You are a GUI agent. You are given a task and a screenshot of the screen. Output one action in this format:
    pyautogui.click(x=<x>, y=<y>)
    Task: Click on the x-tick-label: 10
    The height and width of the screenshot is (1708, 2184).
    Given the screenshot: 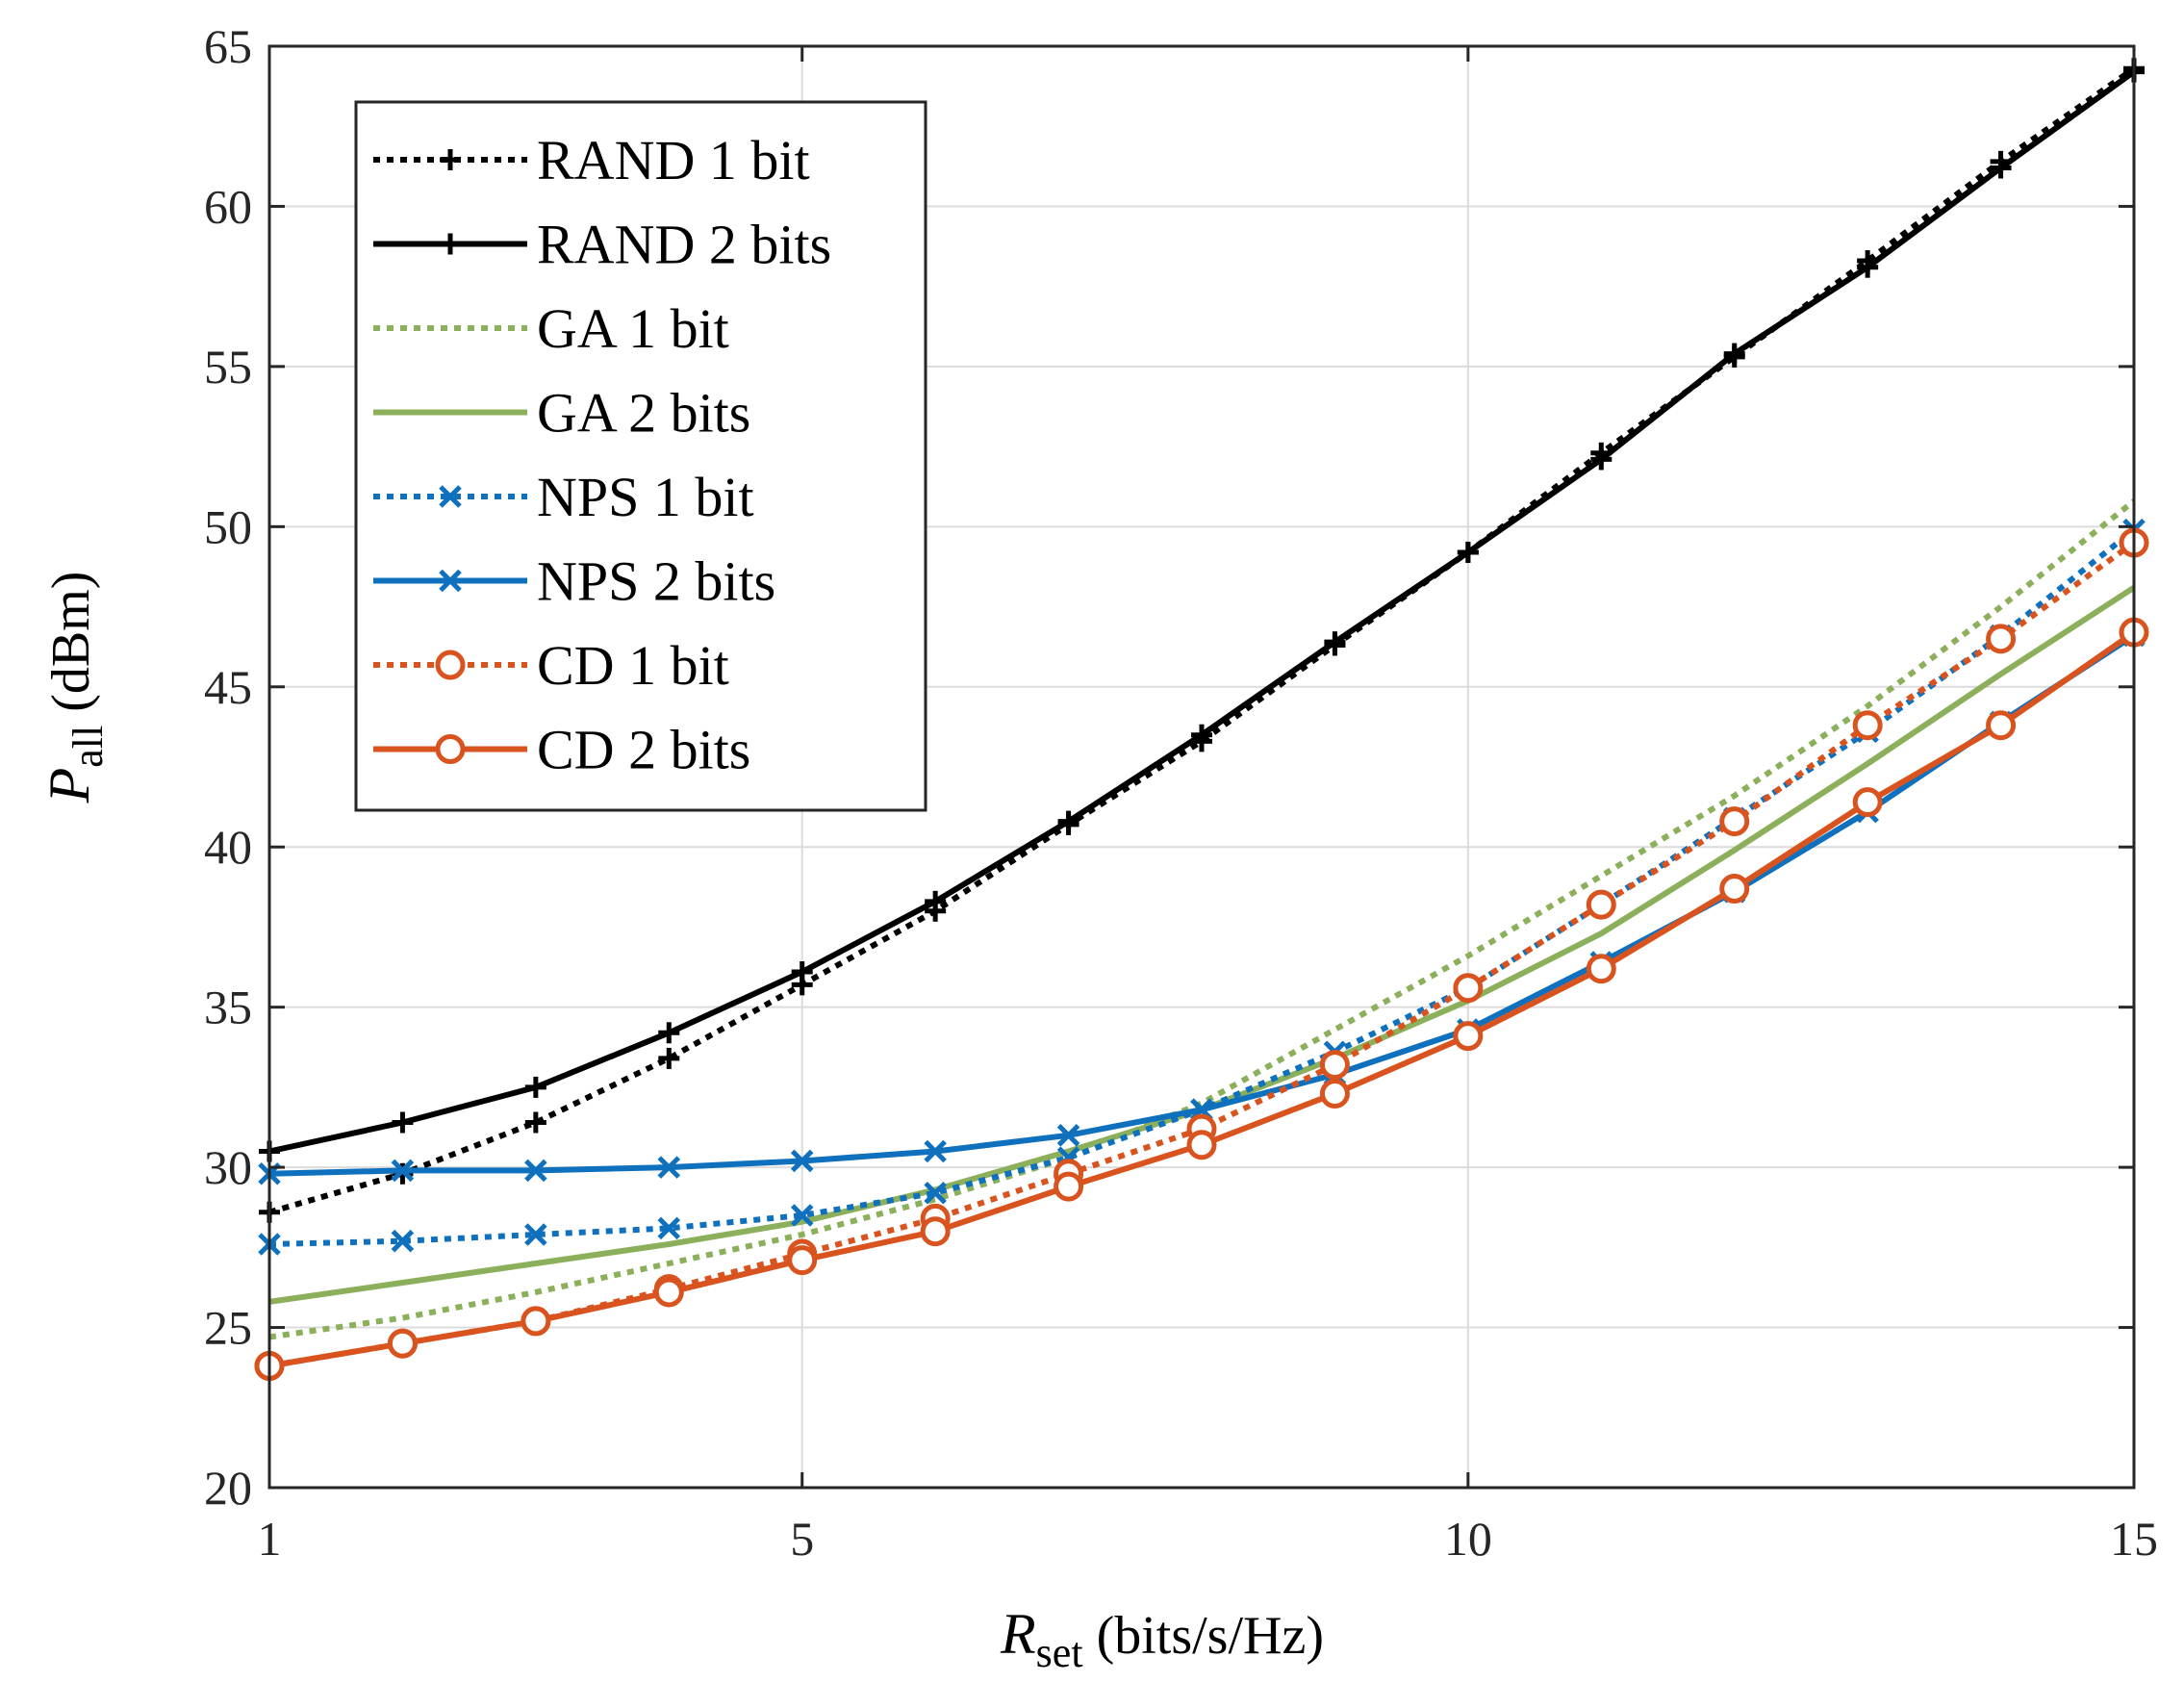 What is the action you would take?
    pyautogui.click(x=1468, y=1539)
    